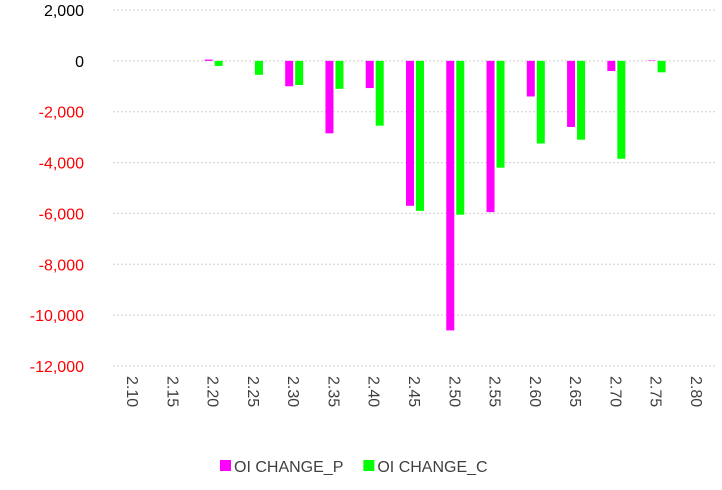 This screenshot has height=490, width=722. What do you see at coordinates (453, 391) in the screenshot?
I see `x-tick-label: 2.50` at bounding box center [453, 391].